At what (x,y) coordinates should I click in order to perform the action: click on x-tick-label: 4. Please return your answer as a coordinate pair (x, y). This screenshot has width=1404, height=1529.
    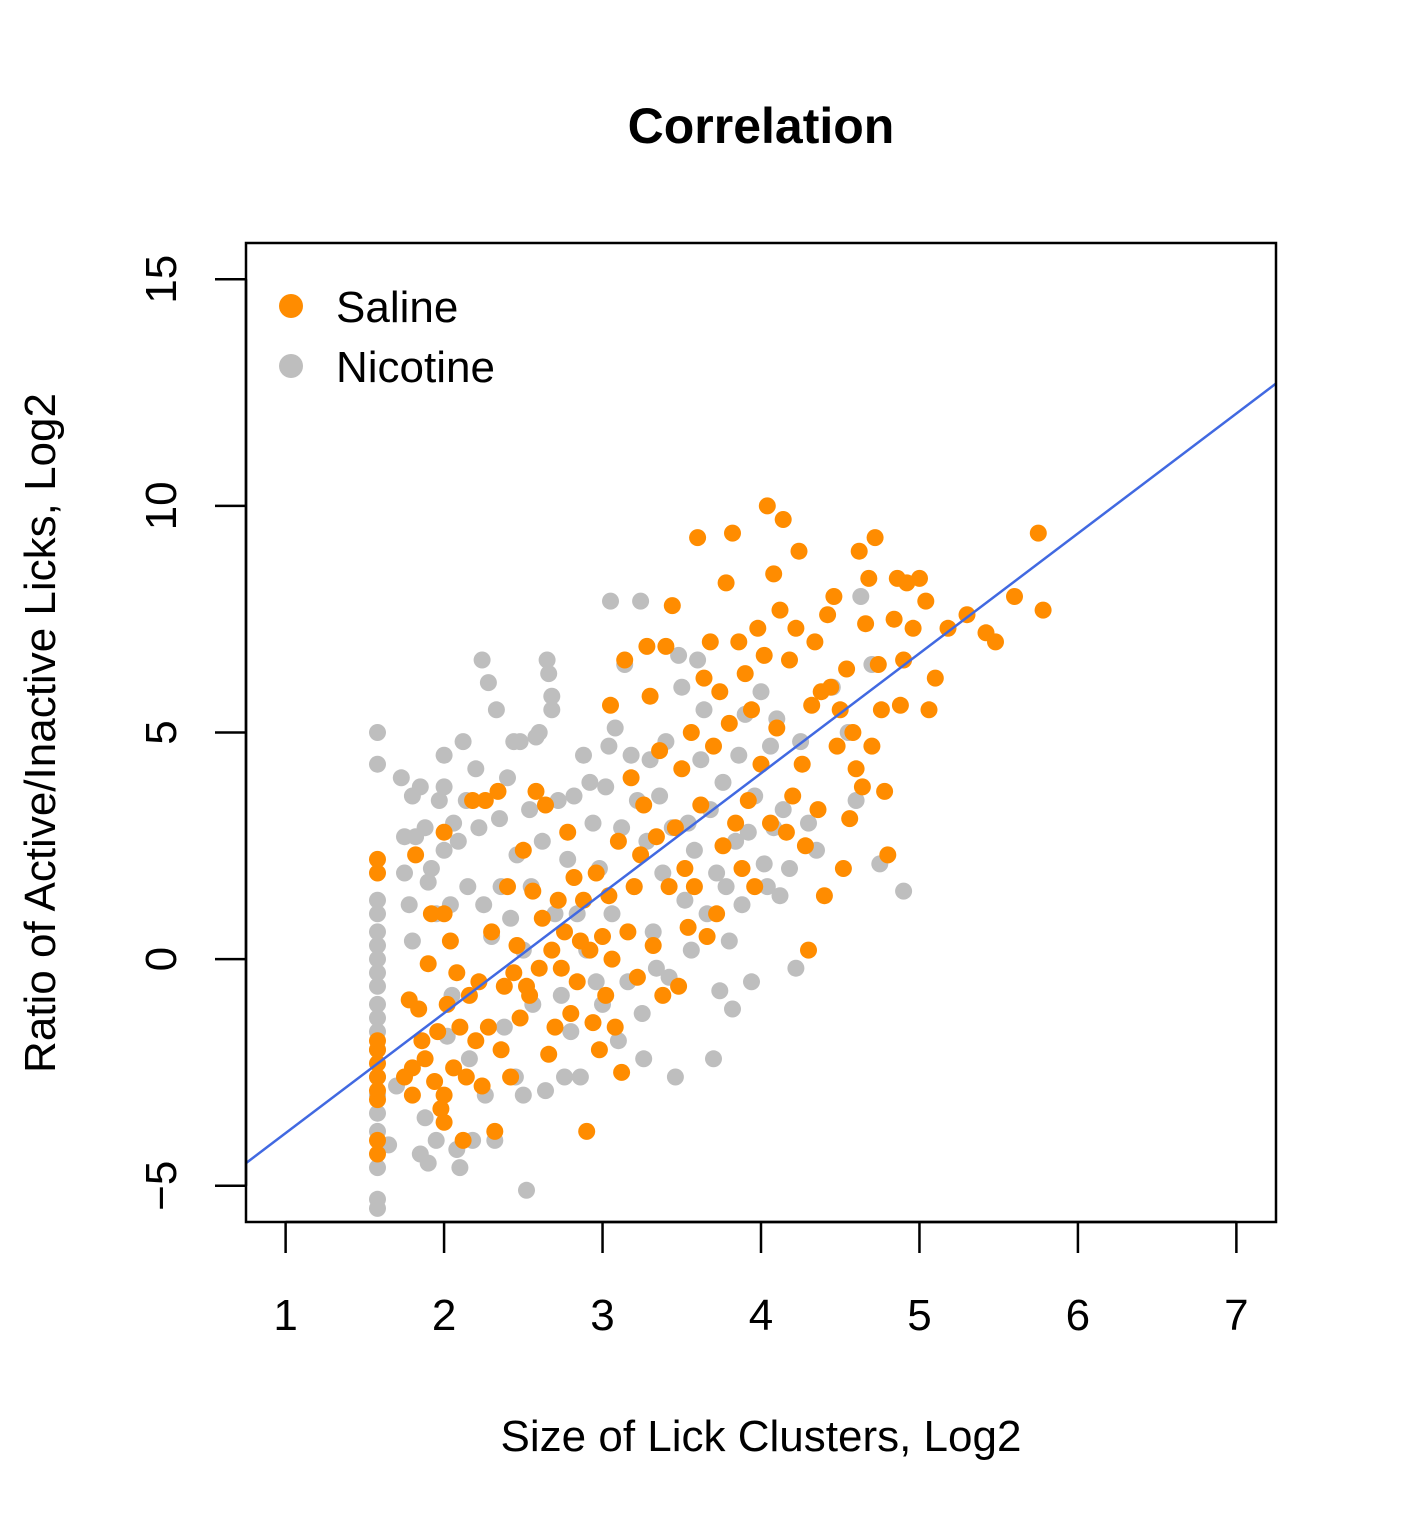
    Looking at the image, I should click on (761, 1315).